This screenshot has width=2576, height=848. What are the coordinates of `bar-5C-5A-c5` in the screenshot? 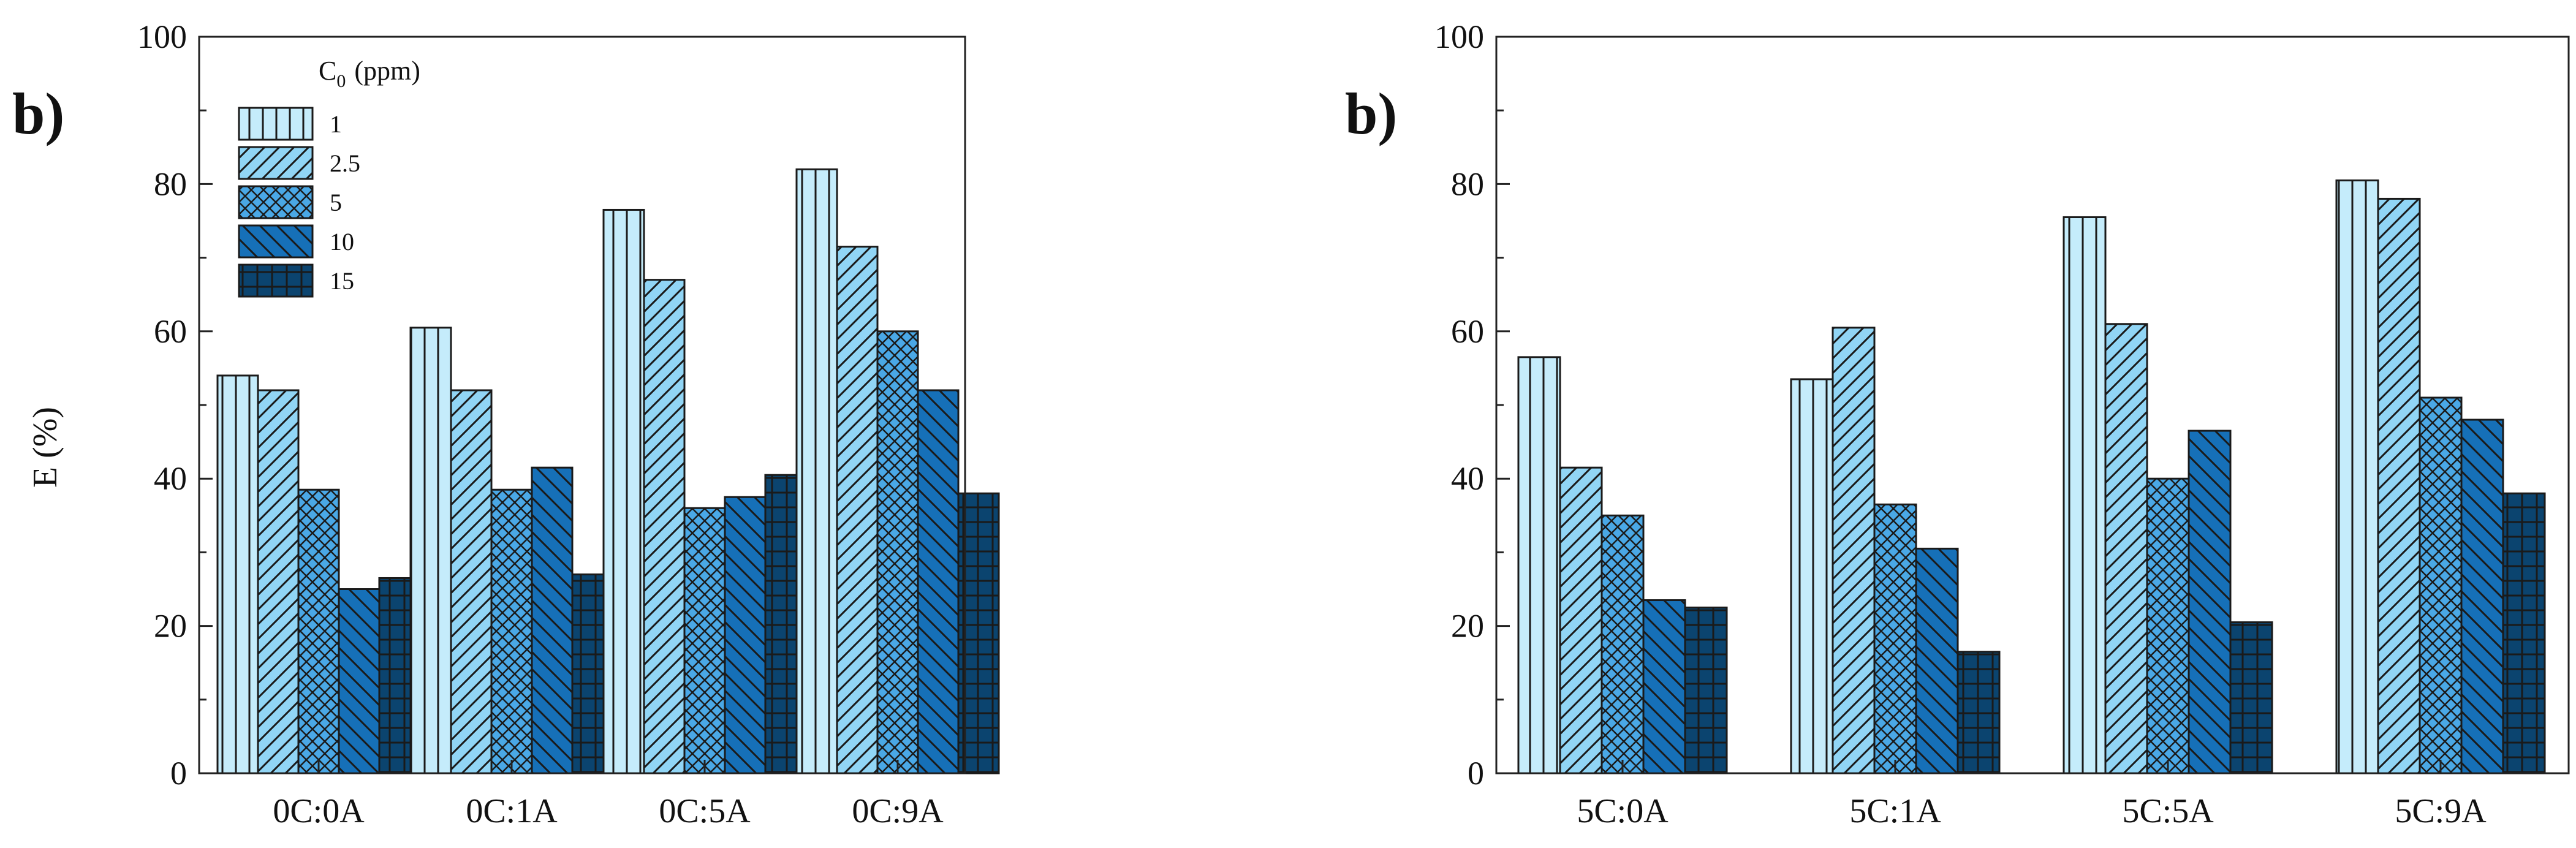 It's located at (2168, 625).